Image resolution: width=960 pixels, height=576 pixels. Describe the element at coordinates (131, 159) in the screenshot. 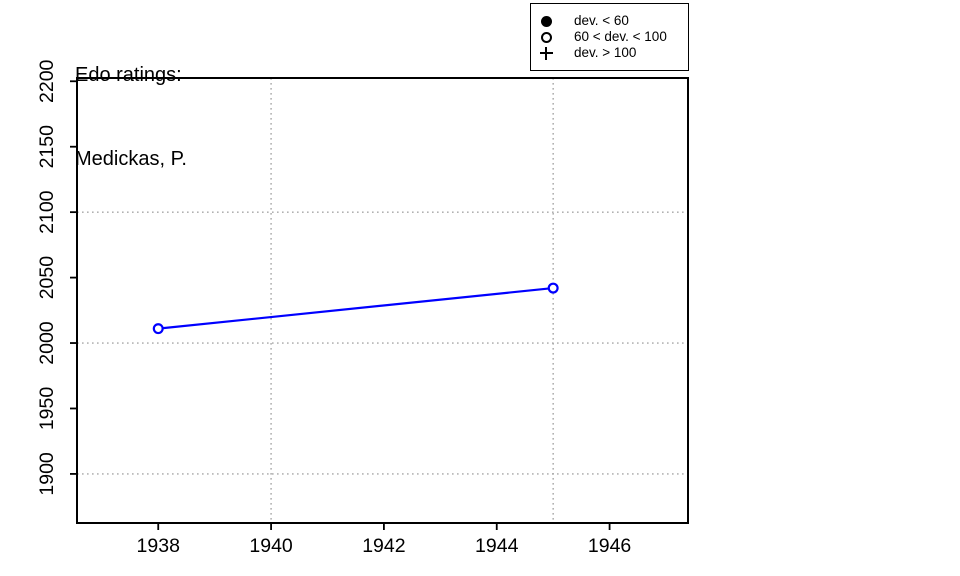

I see `chart-title-line2: Medickas, P.` at that location.